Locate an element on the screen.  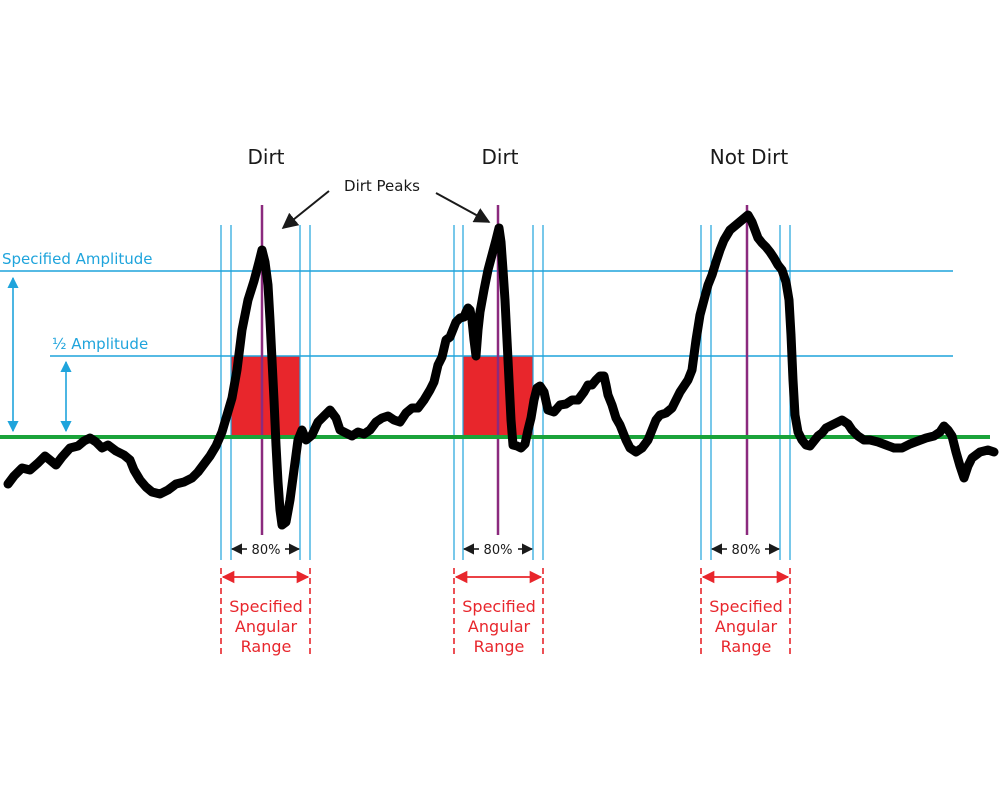
angular-range-3: Specified Angular Range is located at coordinates (745, 613).